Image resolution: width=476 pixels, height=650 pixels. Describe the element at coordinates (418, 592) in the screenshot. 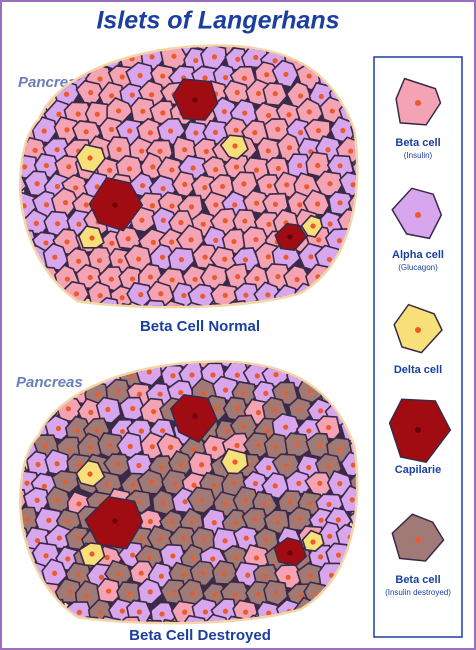

I see `legend-note: (Insulin destroyed)` at that location.